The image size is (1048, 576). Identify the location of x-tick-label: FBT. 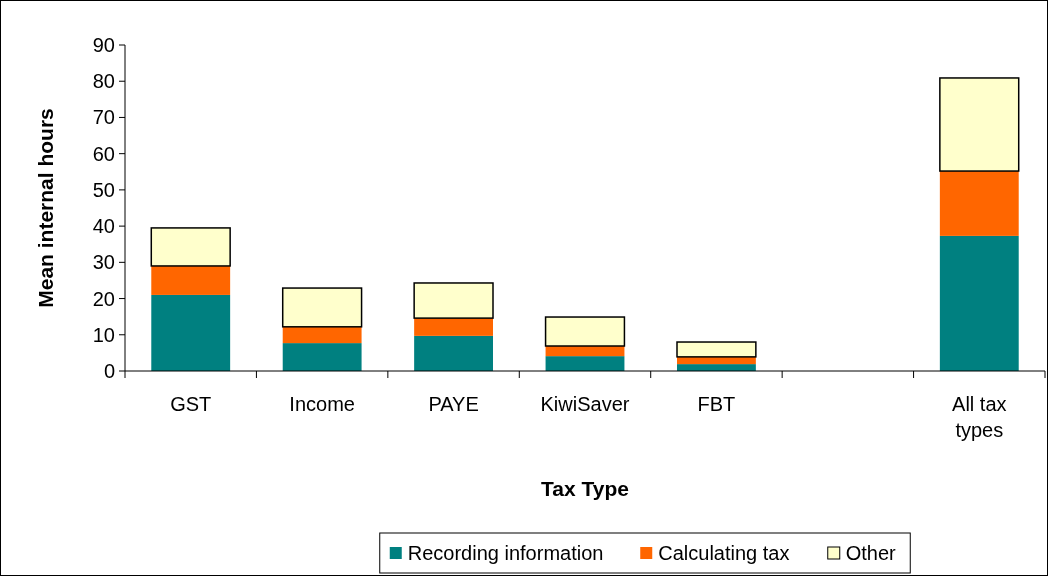
(716, 404).